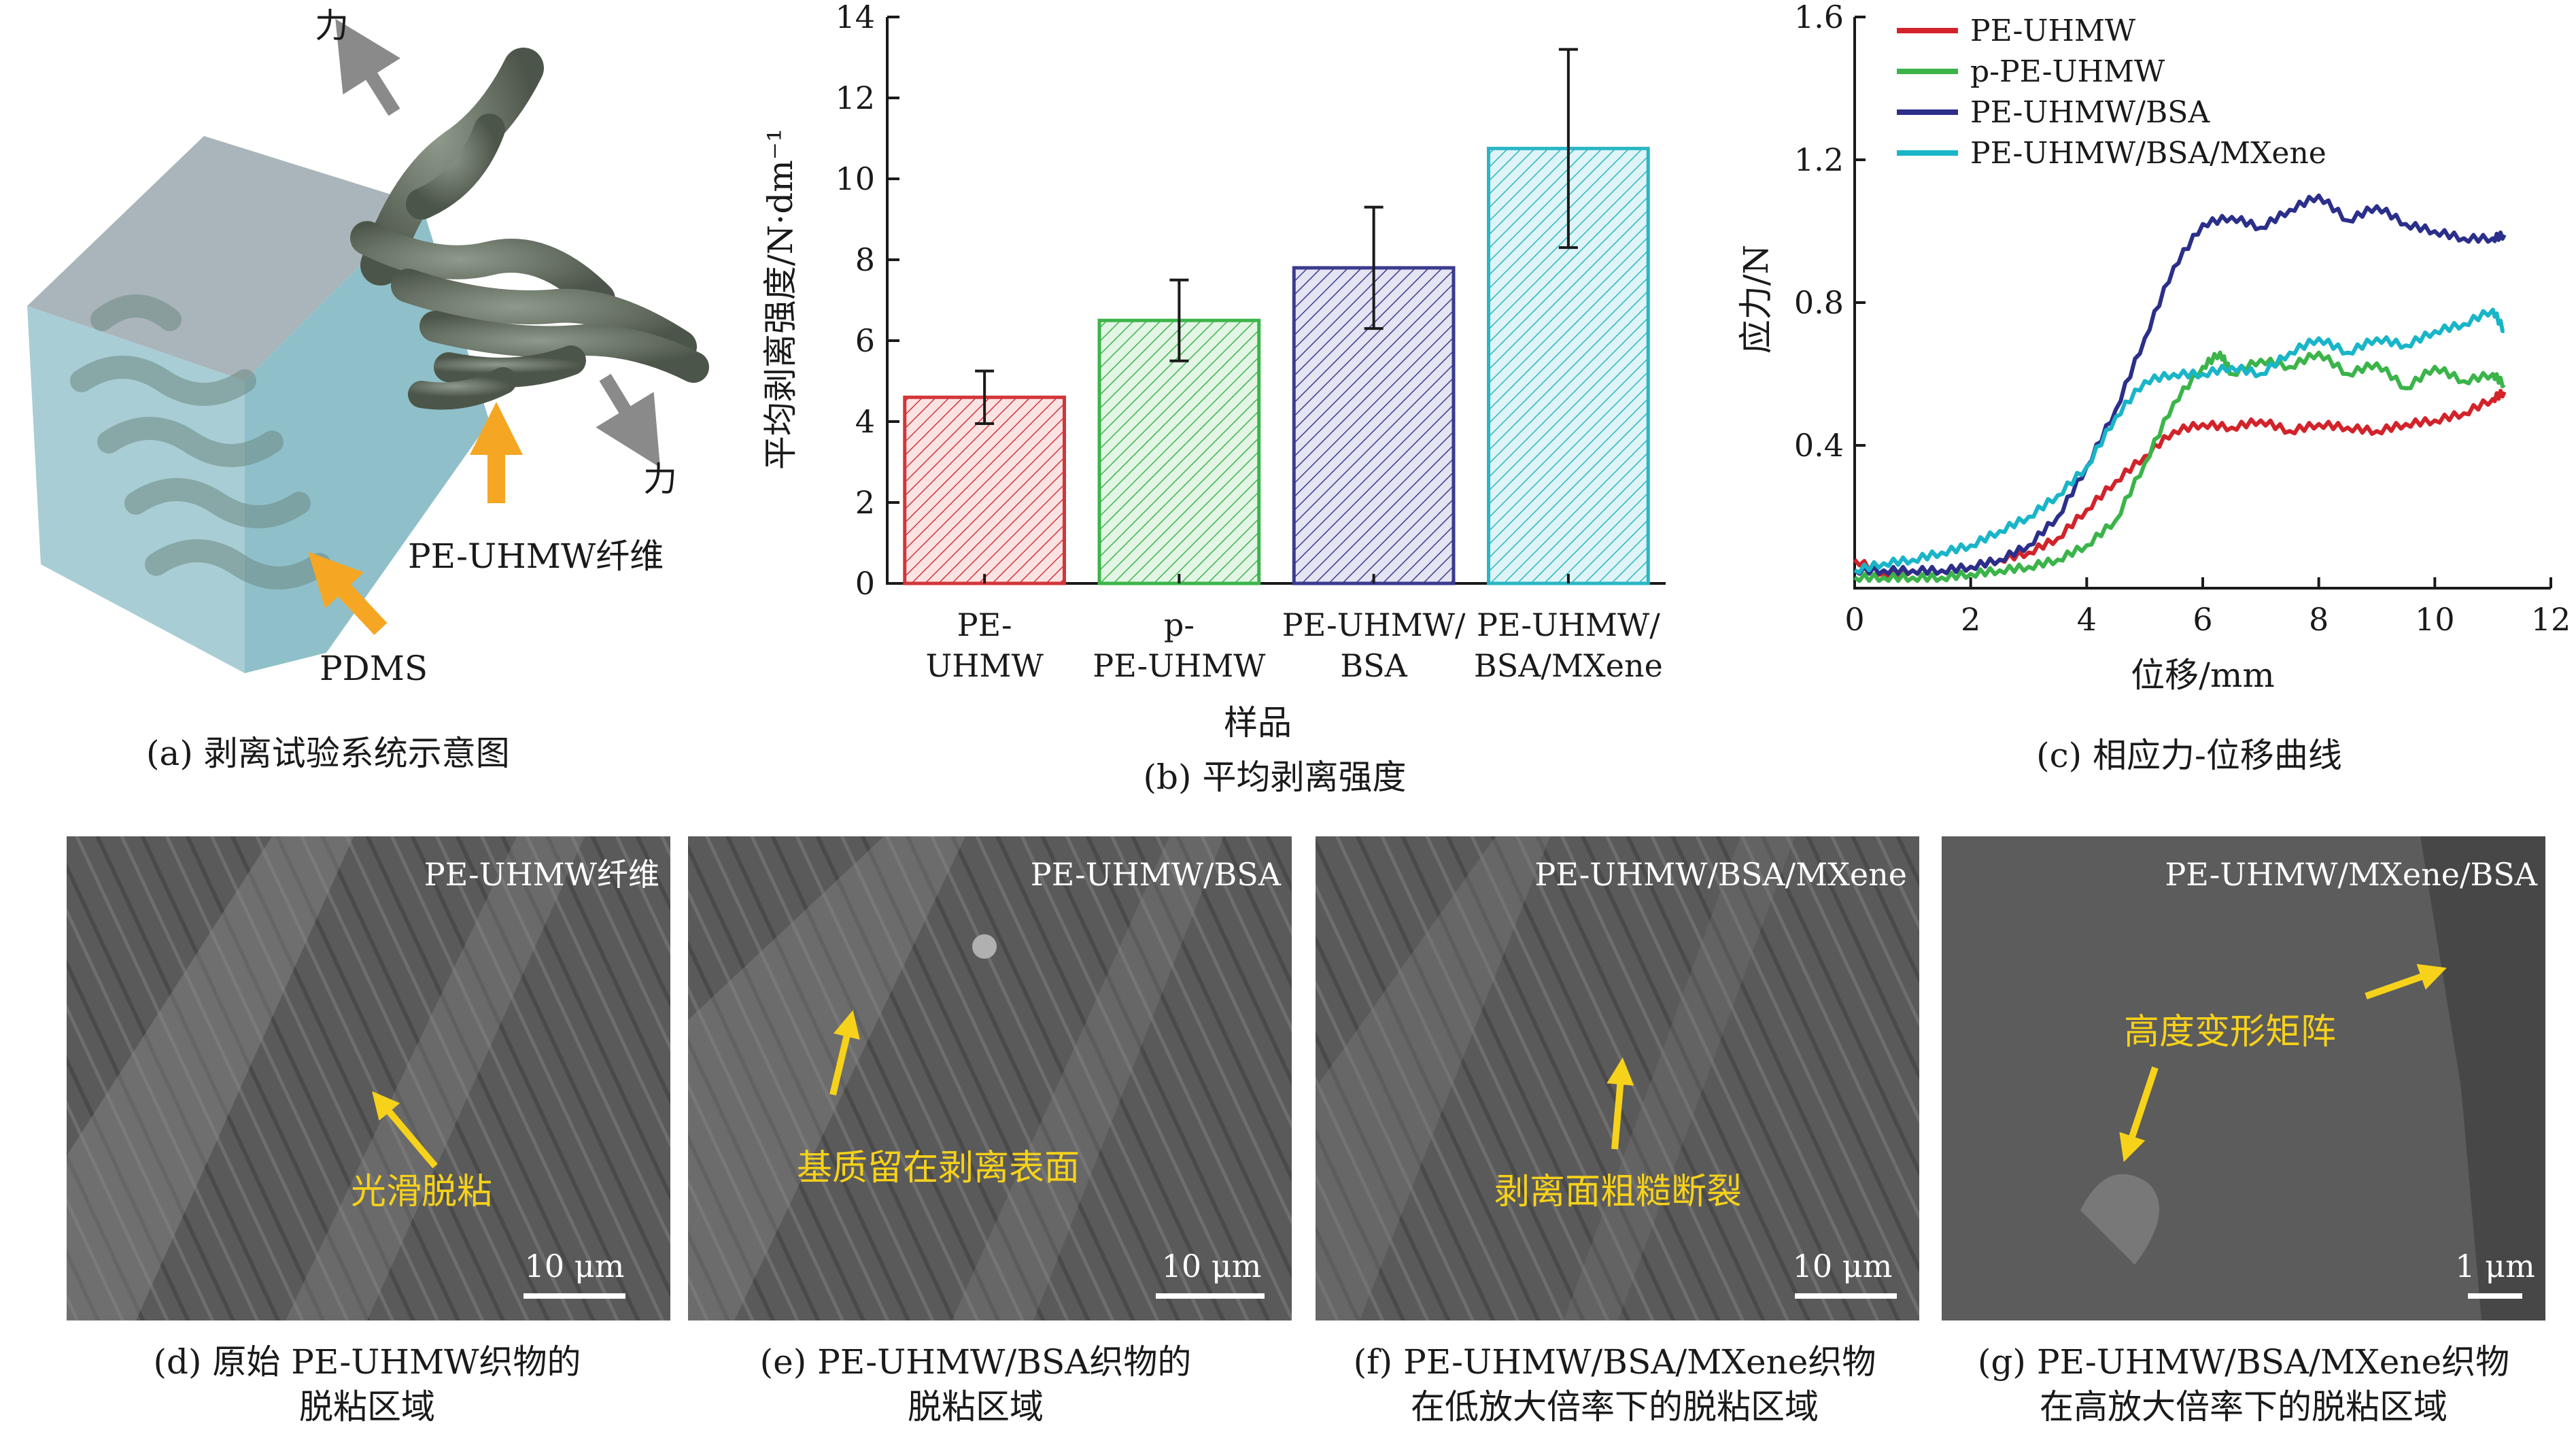 This screenshot has width=2576, height=1432. Describe the element at coordinates (1568, 625) in the screenshot. I see `b-x-tick-label-3-0: PE-UHMW/` at that location.